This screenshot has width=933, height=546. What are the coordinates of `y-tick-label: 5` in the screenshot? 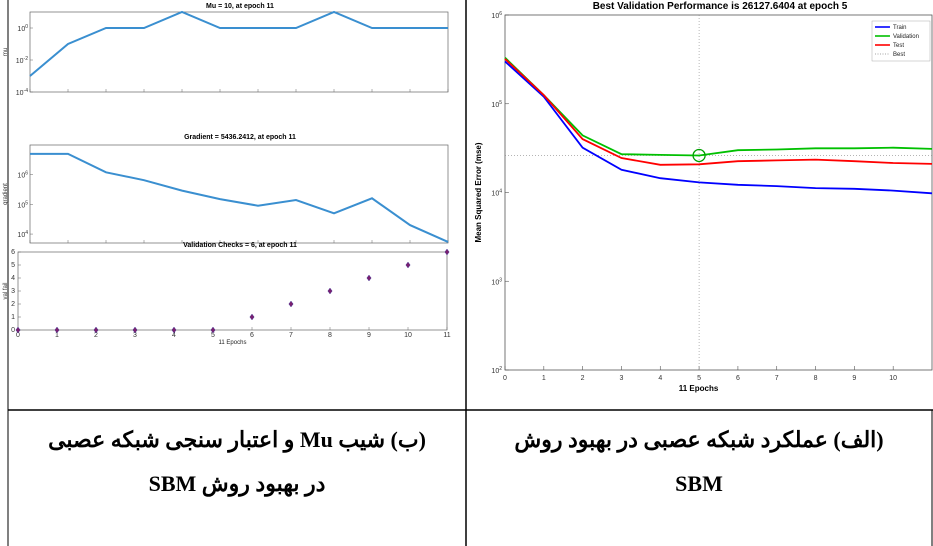 It's located at (13, 265).